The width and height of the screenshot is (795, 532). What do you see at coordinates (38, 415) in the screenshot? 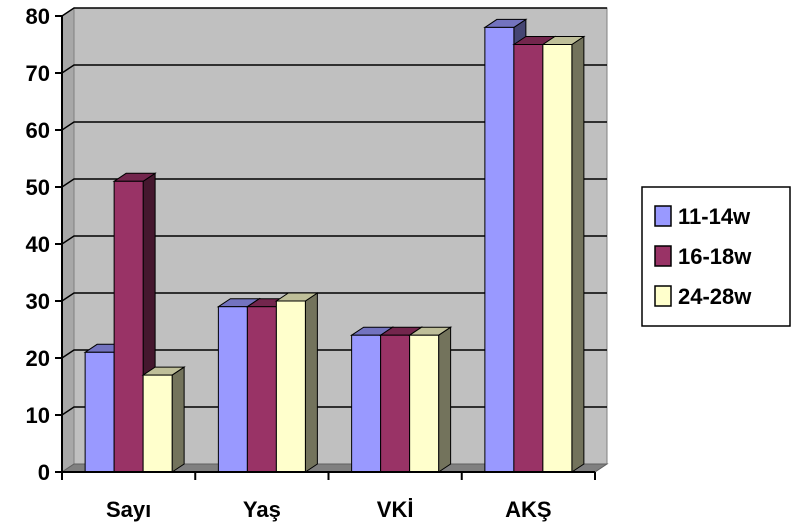
I see `y-tick-label: 10` at bounding box center [38, 415].